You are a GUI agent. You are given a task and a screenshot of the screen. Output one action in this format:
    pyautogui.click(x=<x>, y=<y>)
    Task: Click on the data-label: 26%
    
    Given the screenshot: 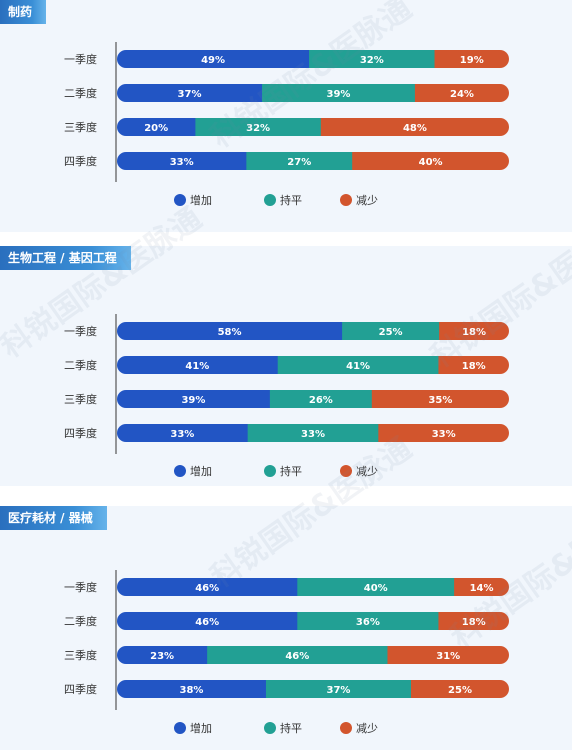 What is the action you would take?
    pyautogui.click(x=321, y=400)
    